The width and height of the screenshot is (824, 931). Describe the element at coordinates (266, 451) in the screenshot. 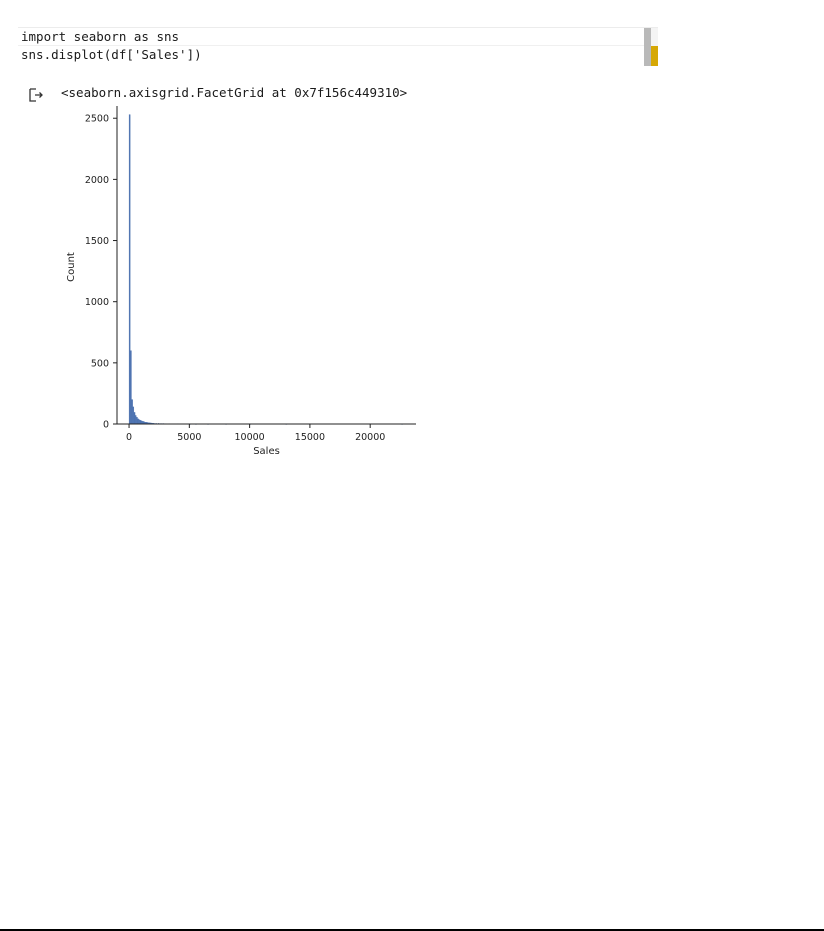

I see `x-axis-label: Sales` at that location.